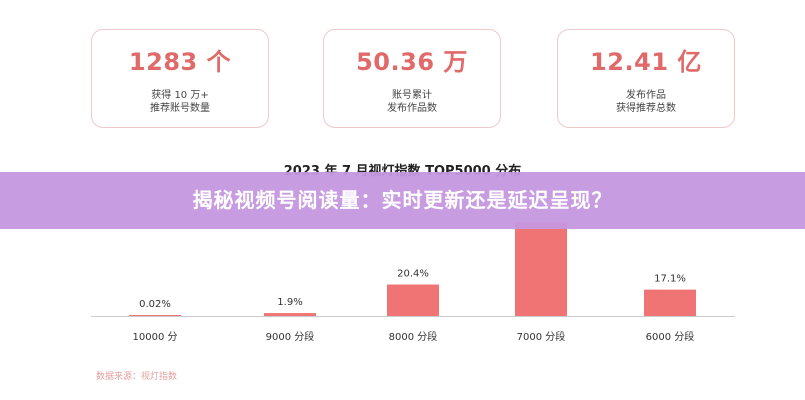 The width and height of the screenshot is (805, 400). Describe the element at coordinates (289, 302) in the screenshot. I see `data-label: 1.9%` at that location.